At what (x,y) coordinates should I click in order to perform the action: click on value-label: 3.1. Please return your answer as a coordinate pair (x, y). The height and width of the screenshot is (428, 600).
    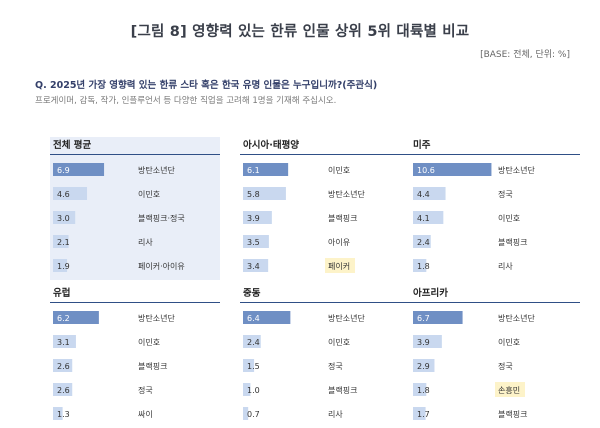
    Looking at the image, I should click on (63, 342).